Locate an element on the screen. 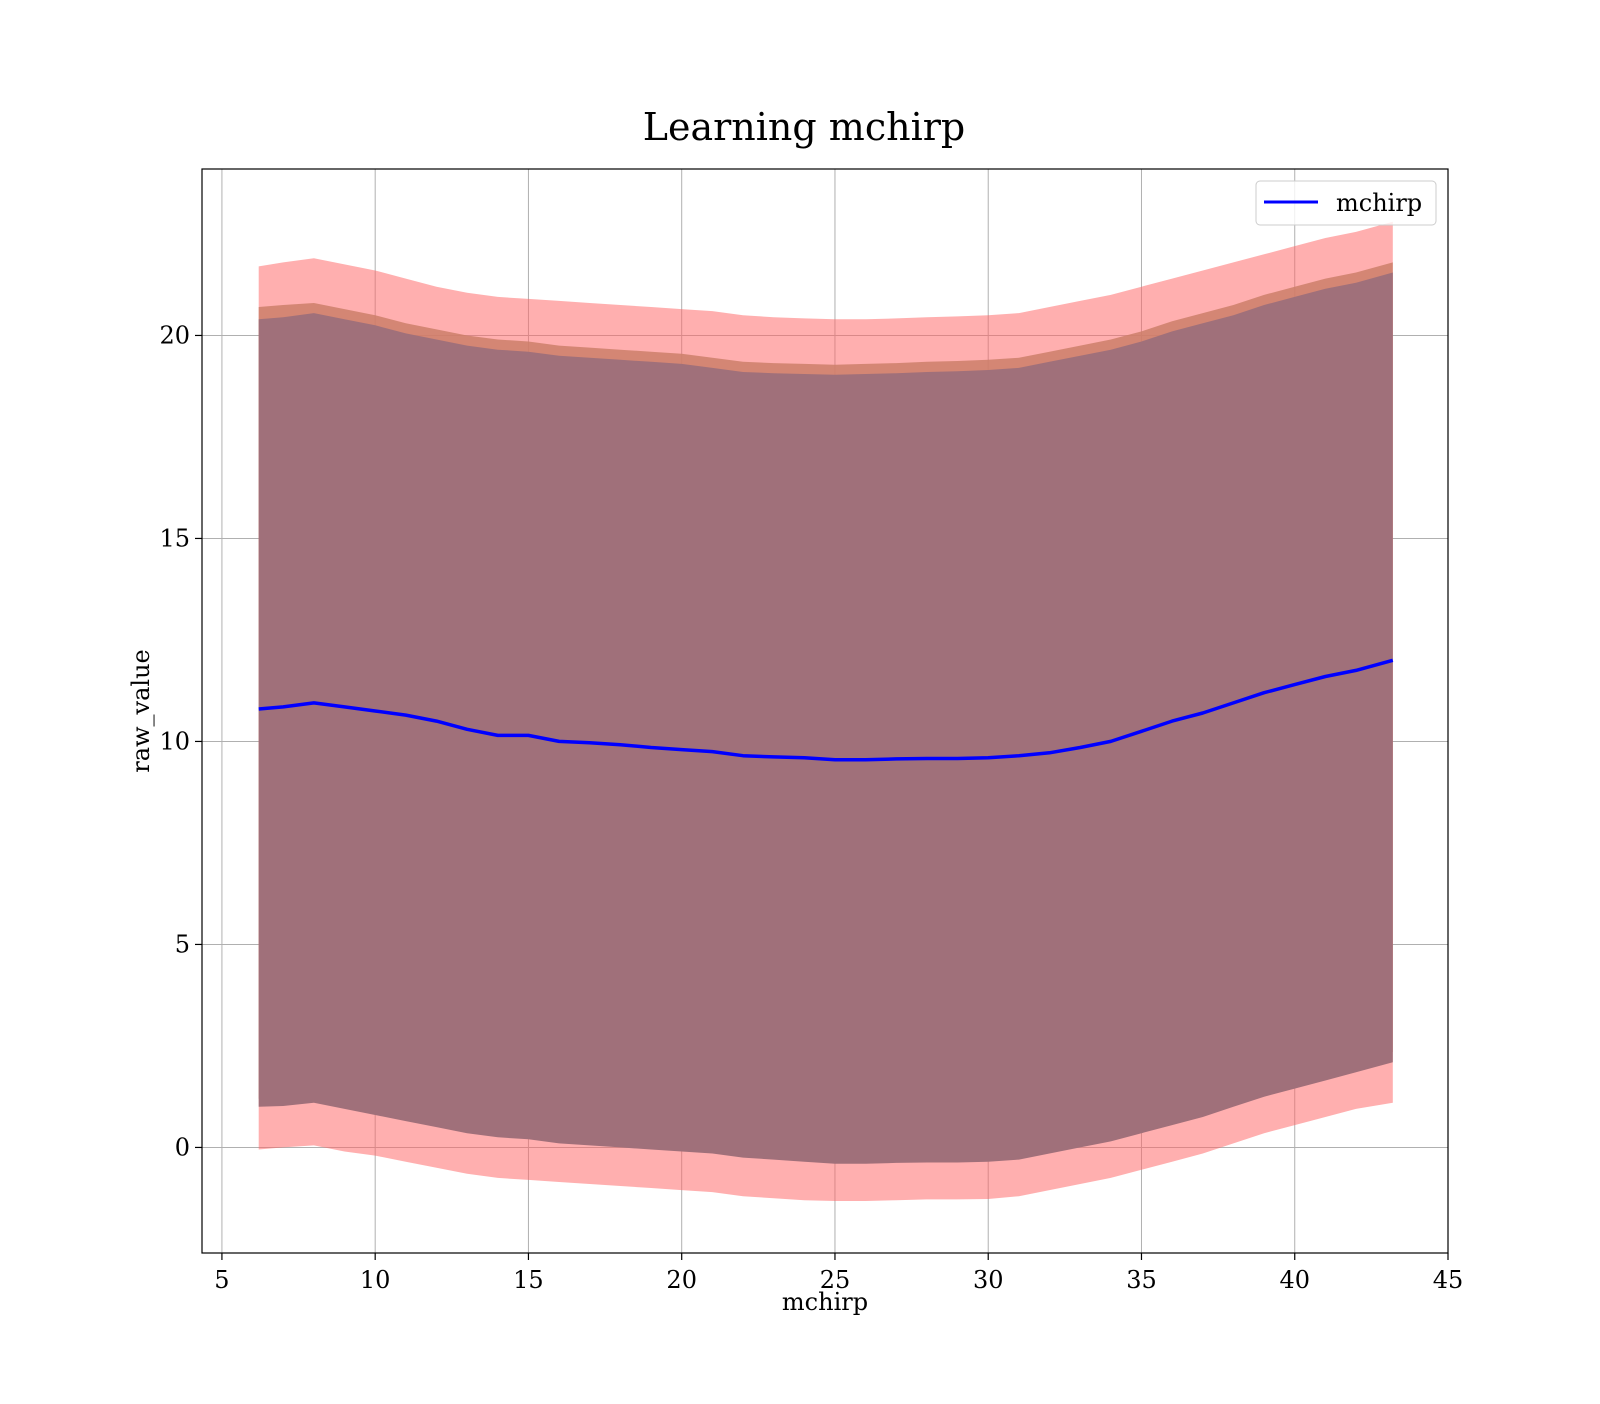 The image size is (1600, 1404). line-layer is located at coordinates (826, 710).